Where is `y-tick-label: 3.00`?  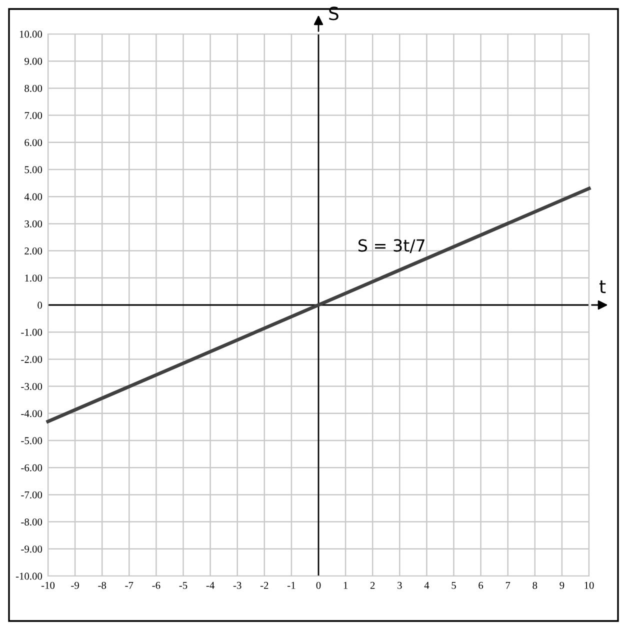
y-tick-label: 3.00 is located at coordinates (33, 224).